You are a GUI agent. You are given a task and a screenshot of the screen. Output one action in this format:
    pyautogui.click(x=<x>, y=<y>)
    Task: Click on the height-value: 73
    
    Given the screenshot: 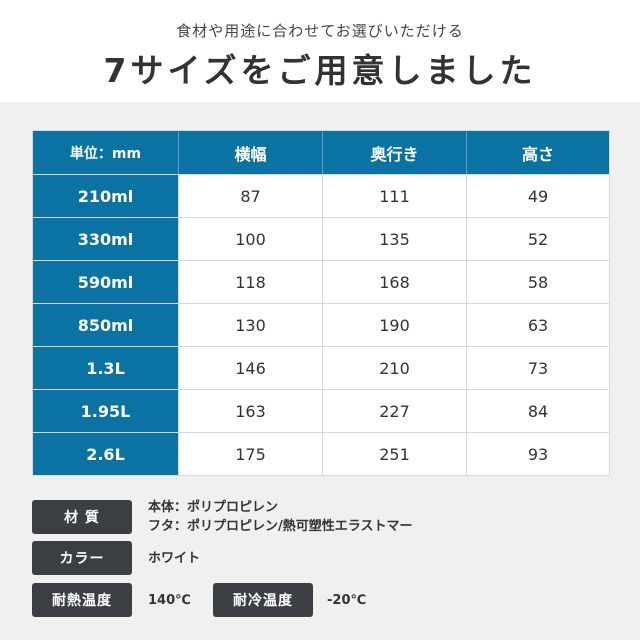 What is the action you would take?
    pyautogui.click(x=537, y=368)
    